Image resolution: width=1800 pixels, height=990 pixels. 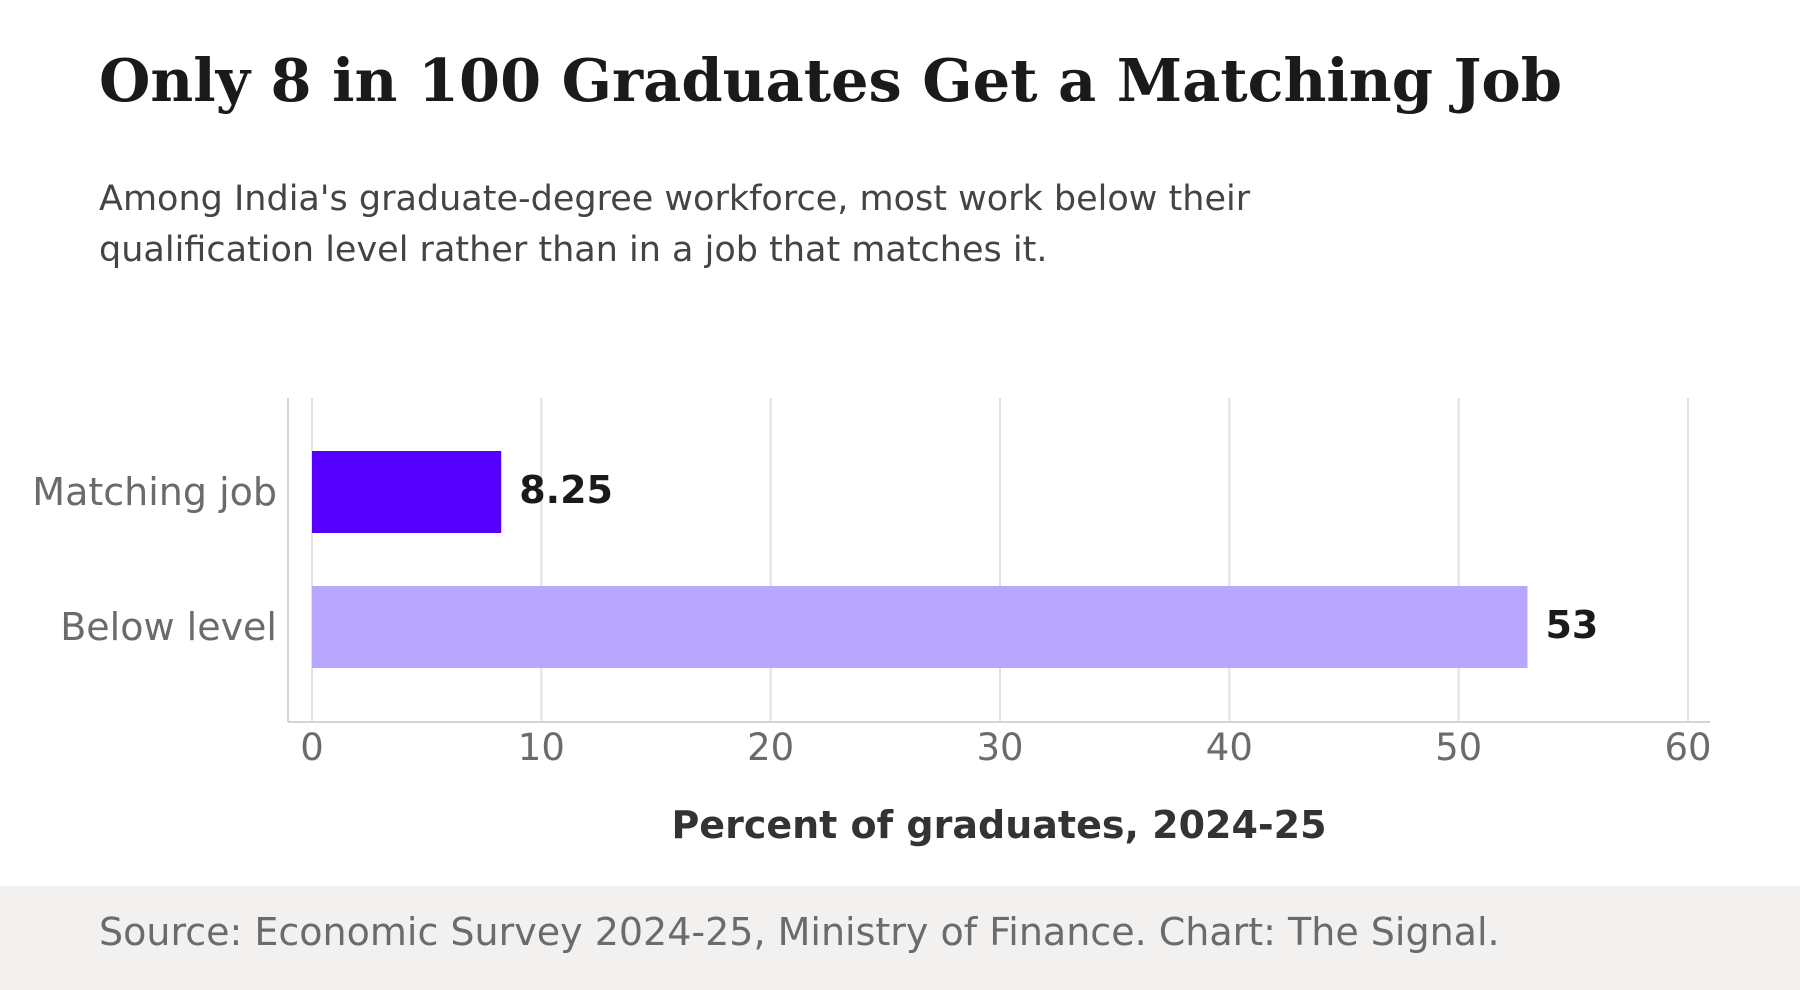 I want to click on x-tick-label: 20, so click(x=770, y=747).